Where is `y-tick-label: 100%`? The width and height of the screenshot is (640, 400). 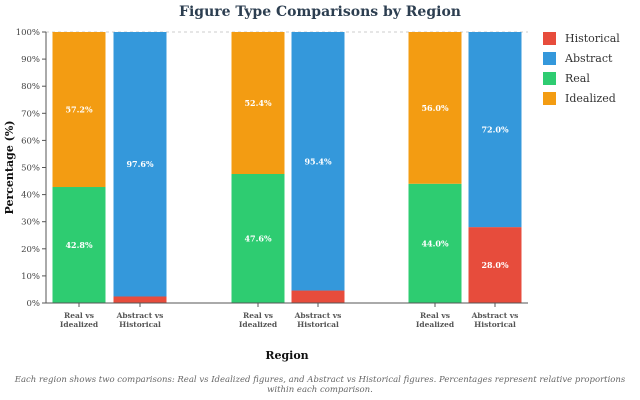 y-tick-label: 100% is located at coordinates (28, 33).